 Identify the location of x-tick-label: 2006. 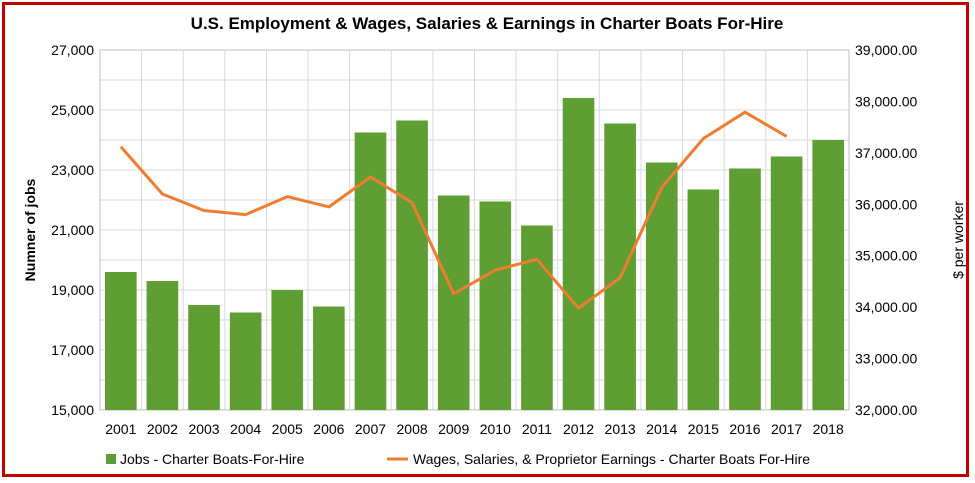
(328, 429).